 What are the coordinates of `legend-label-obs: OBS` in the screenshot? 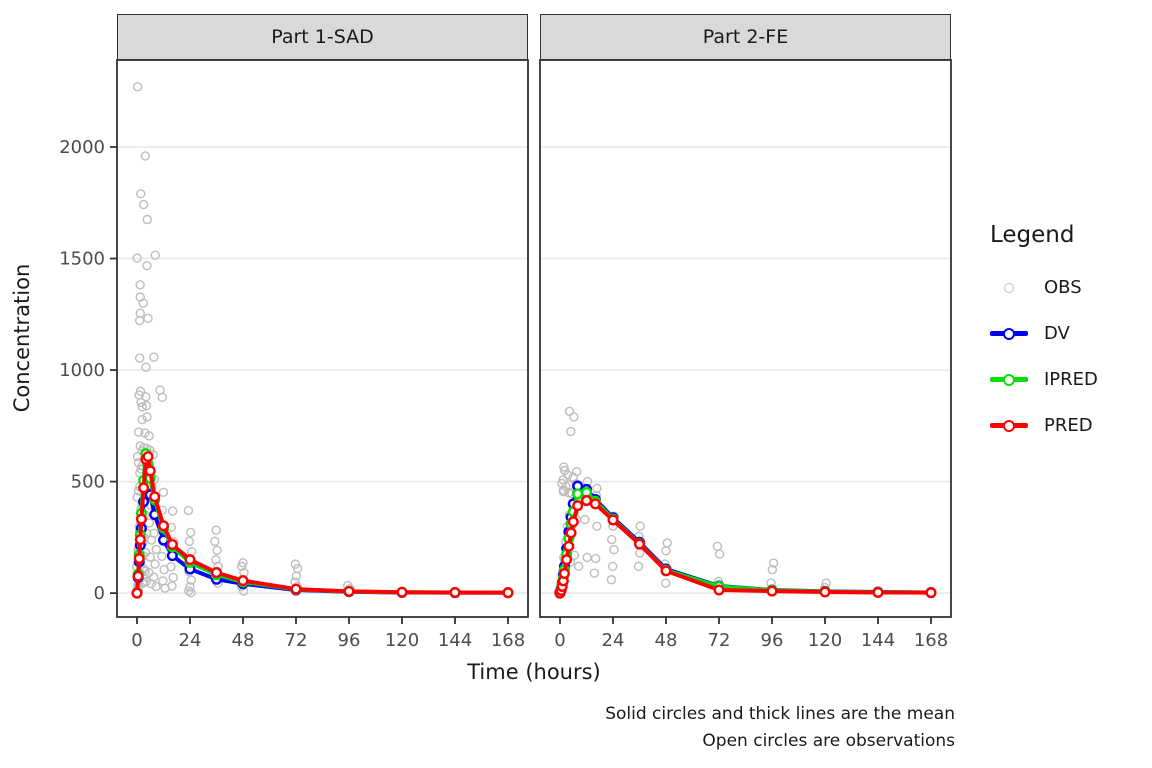 It's located at (1063, 287).